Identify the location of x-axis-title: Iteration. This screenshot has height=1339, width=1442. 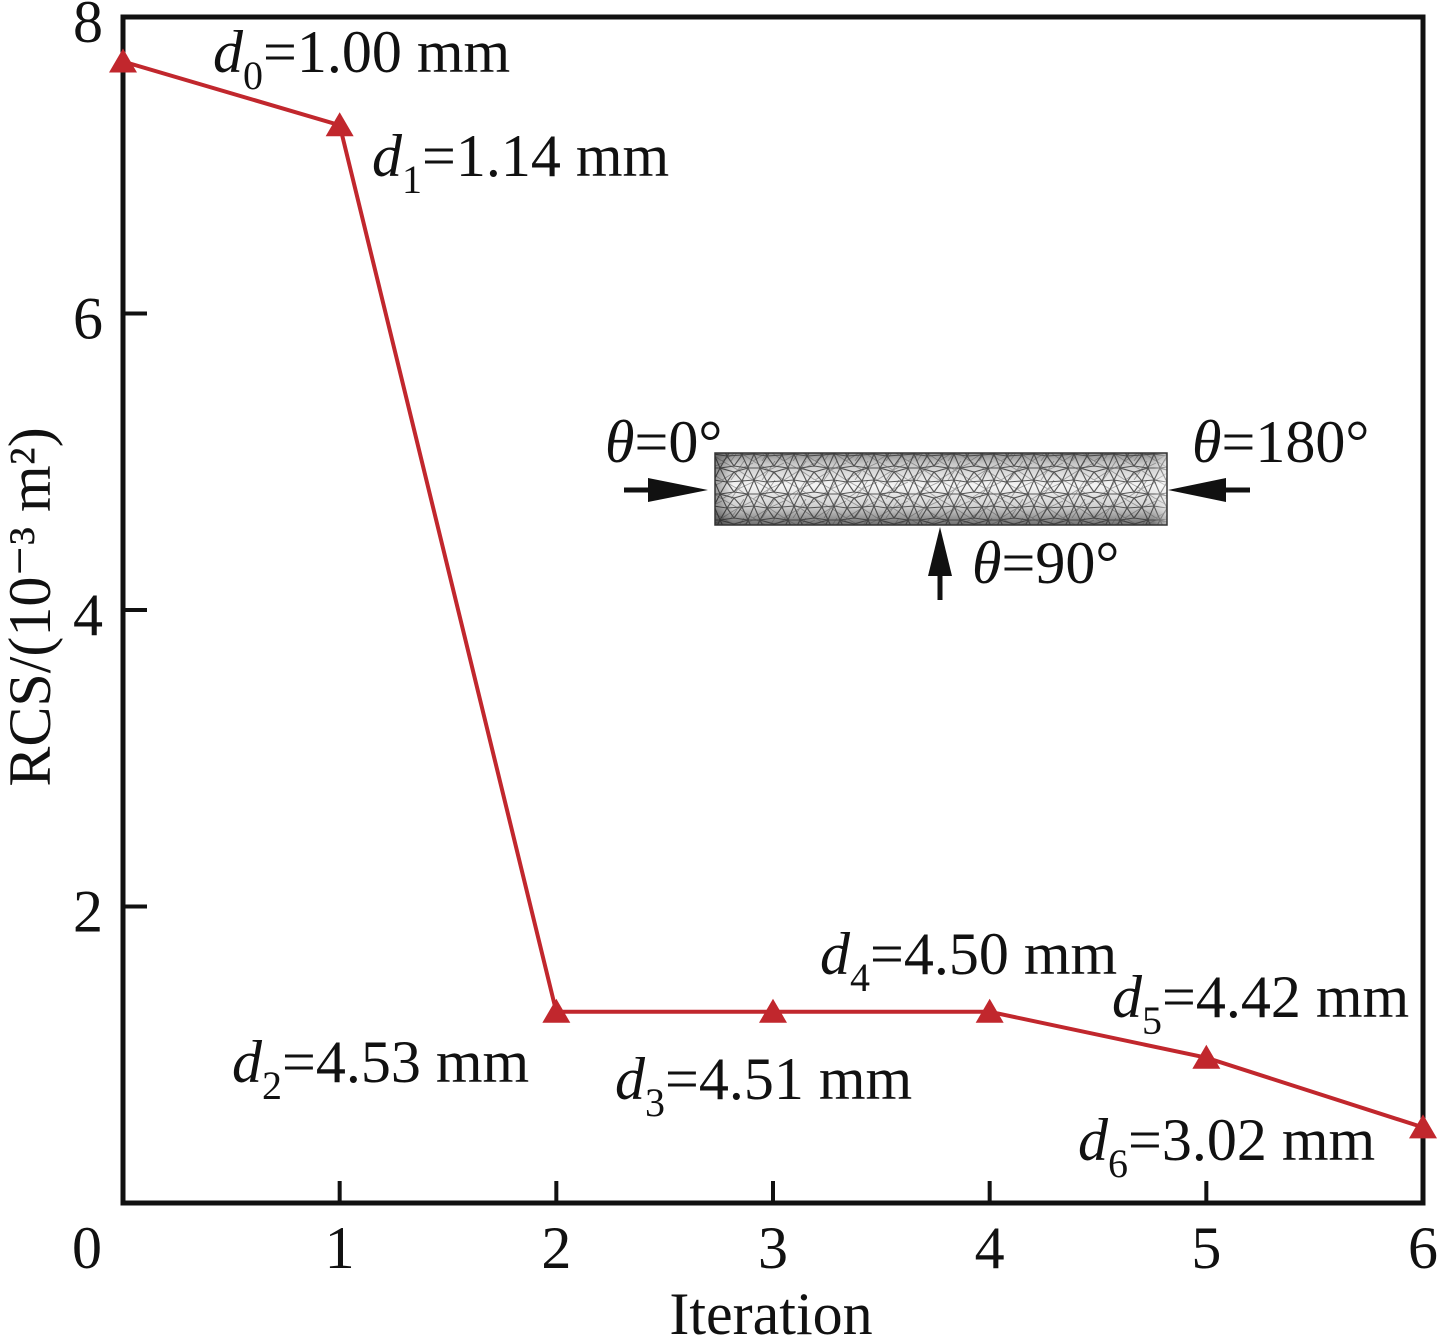
(770, 1310).